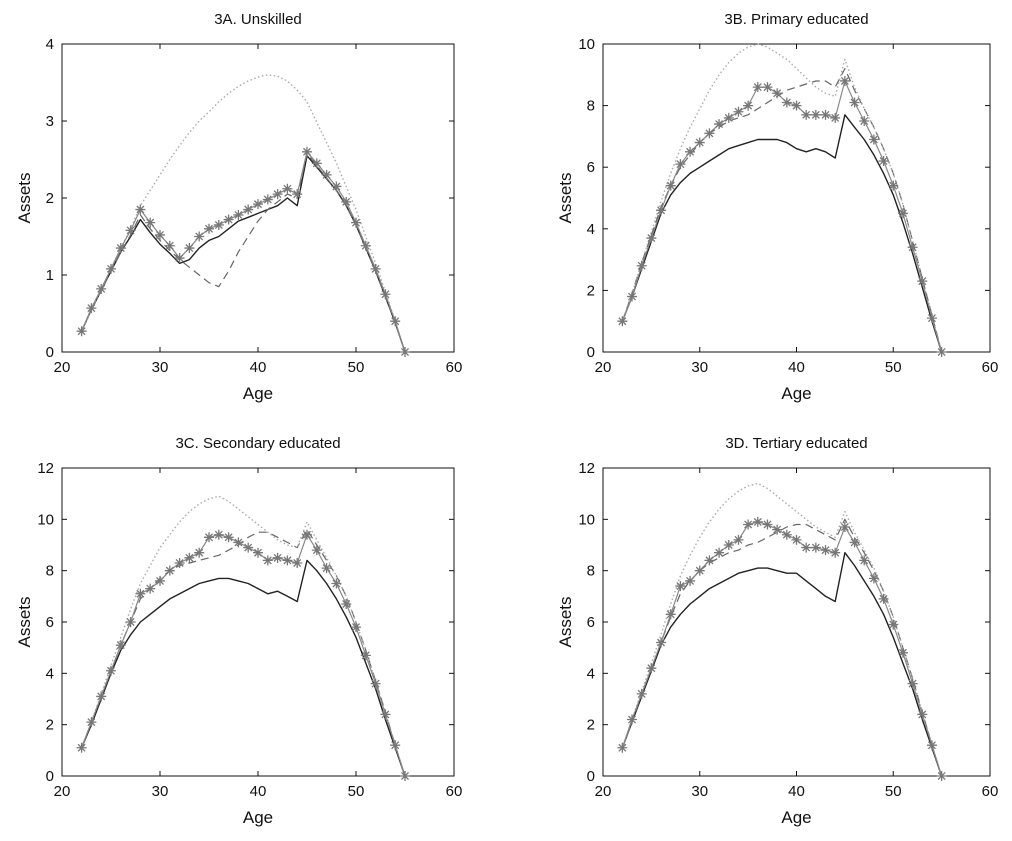  Describe the element at coordinates (62, 367) in the screenshot. I see `x-tick-label: 20` at that location.